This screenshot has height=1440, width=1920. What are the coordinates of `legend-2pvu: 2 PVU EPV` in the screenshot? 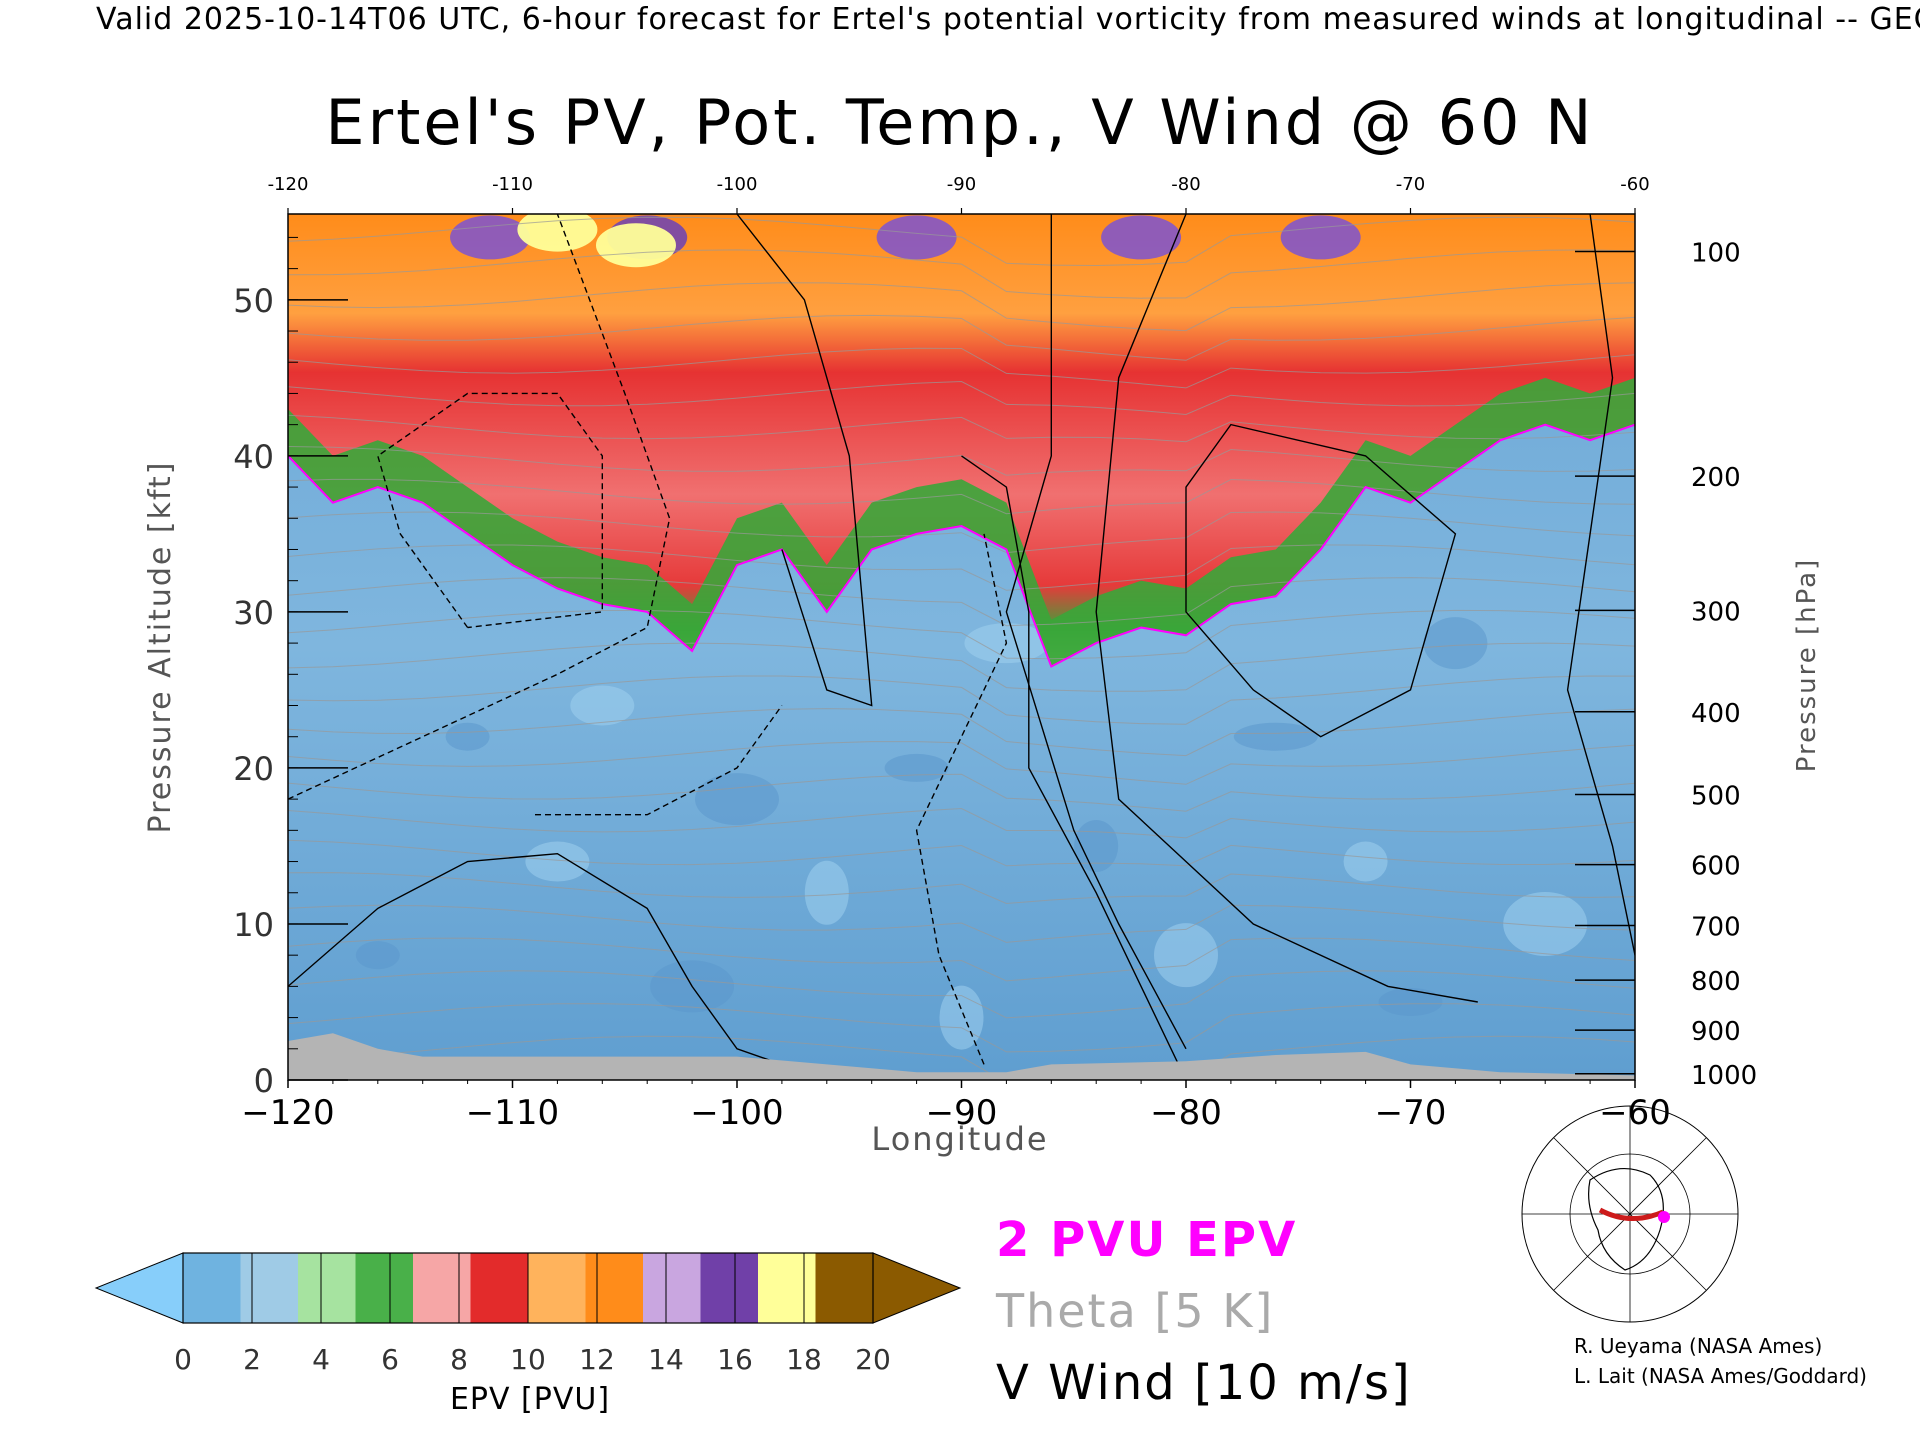 It's located at (1147, 1240).